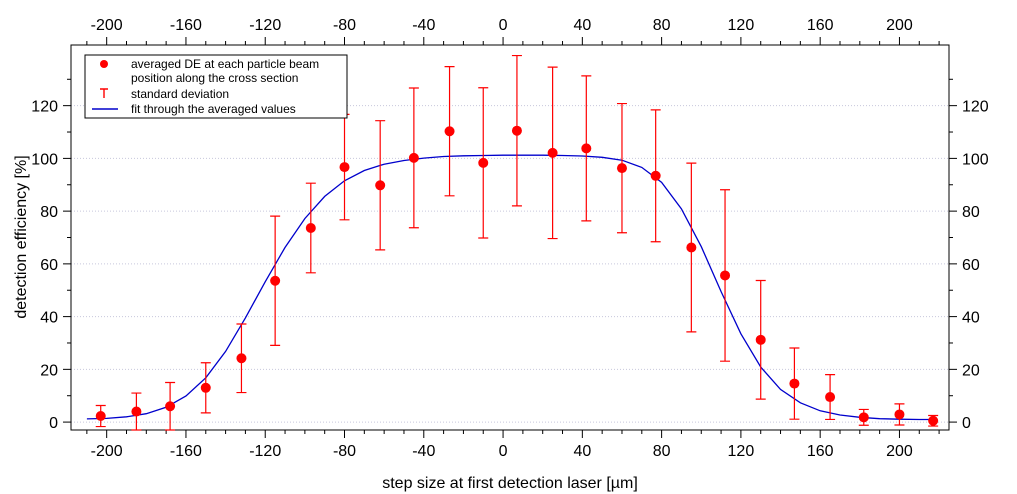 This screenshot has height=494, width=1017. Describe the element at coordinates (899, 451) in the screenshot. I see `x-tick-label-bottom: 200` at that location.